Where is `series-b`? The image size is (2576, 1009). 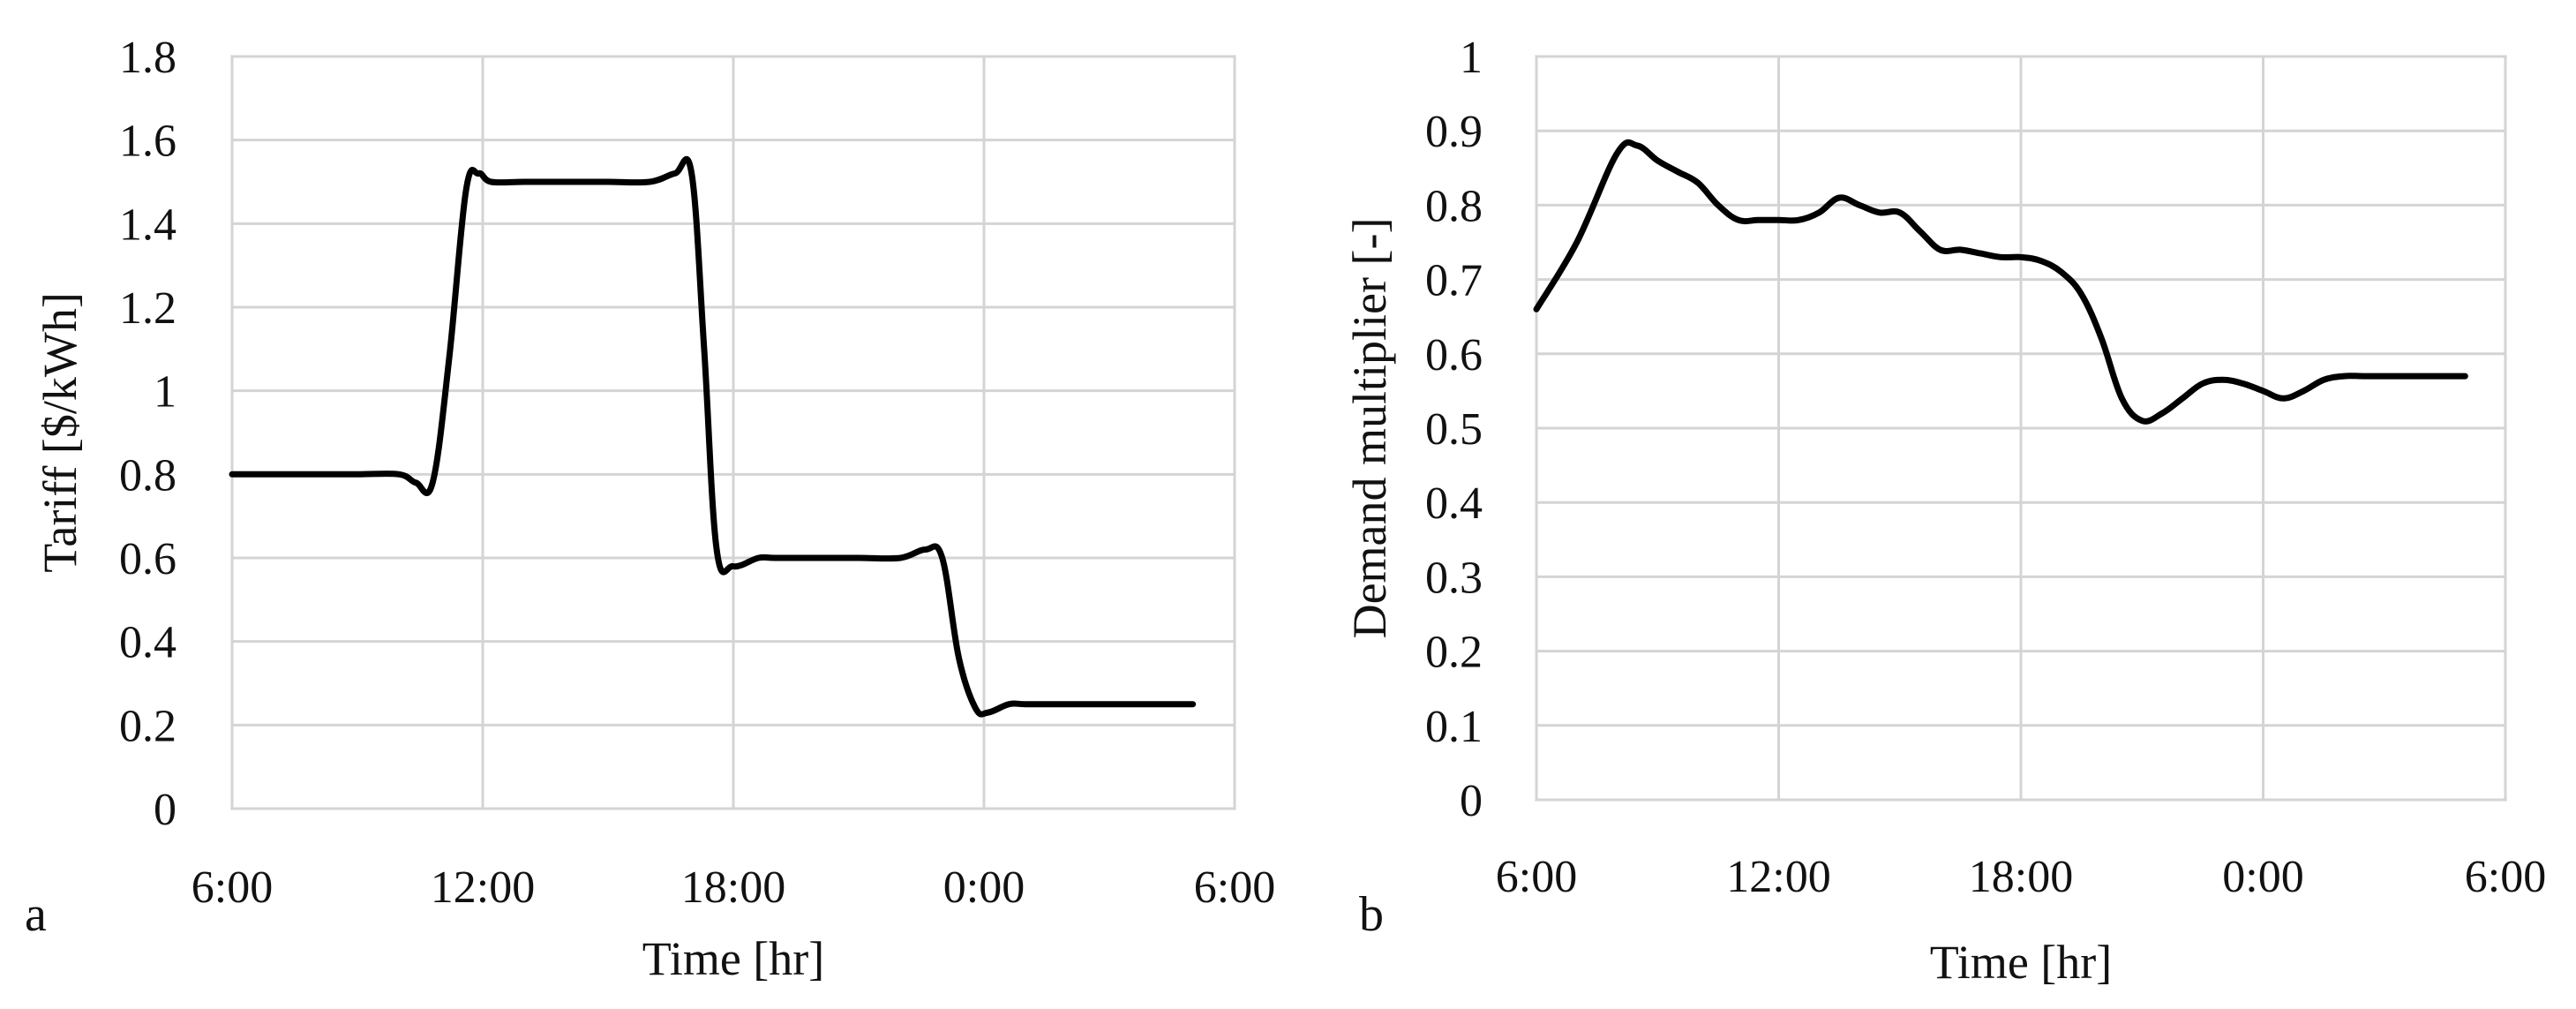
series-b is located at coordinates (2000, 282).